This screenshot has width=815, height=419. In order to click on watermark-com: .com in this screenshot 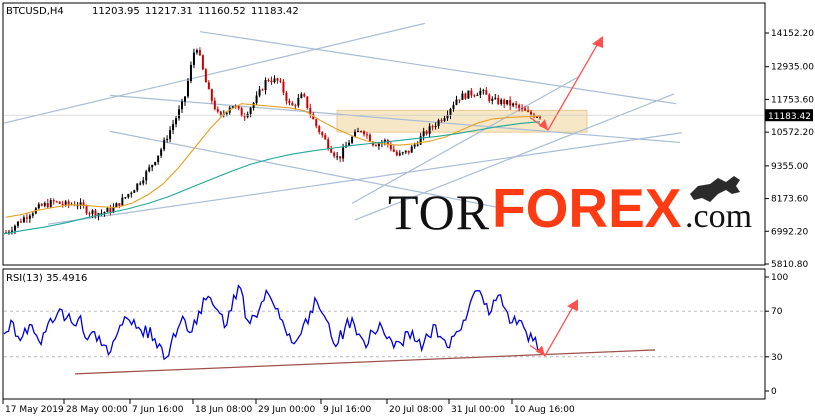, I will do `click(718, 216)`.